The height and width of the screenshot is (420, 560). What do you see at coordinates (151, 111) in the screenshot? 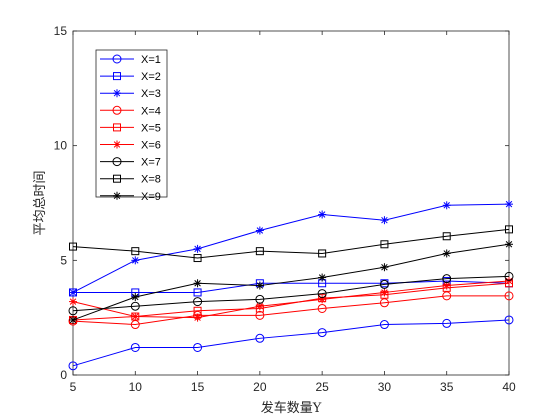
I see `legend-label: X=4` at bounding box center [151, 111].